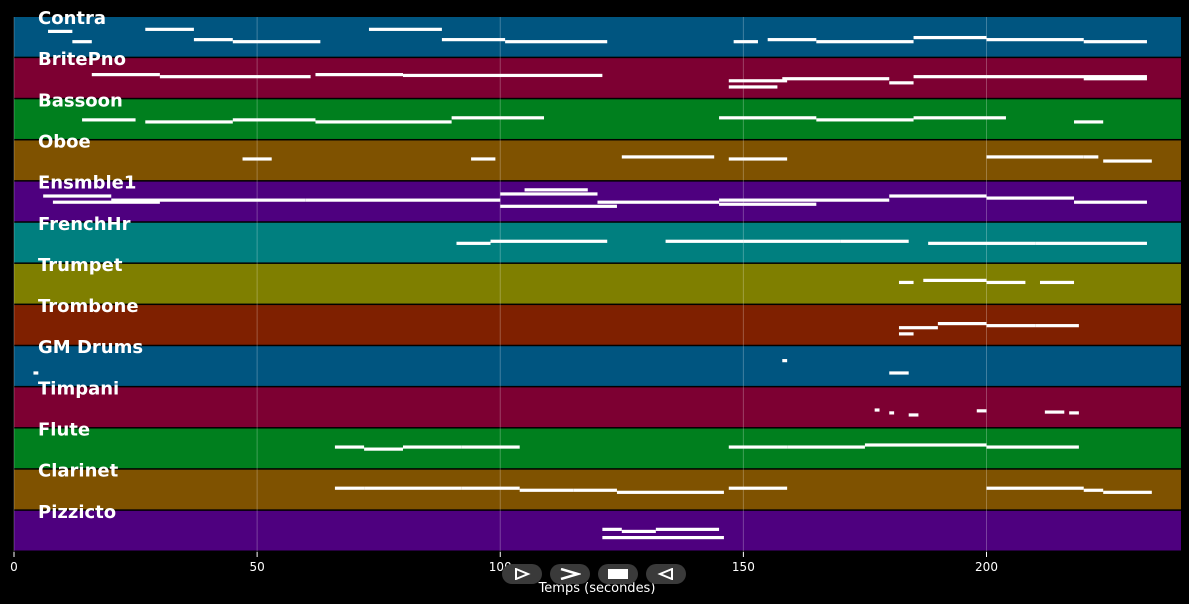  What do you see at coordinates (64, 430) in the screenshot?
I see `track-label: Flute` at bounding box center [64, 430].